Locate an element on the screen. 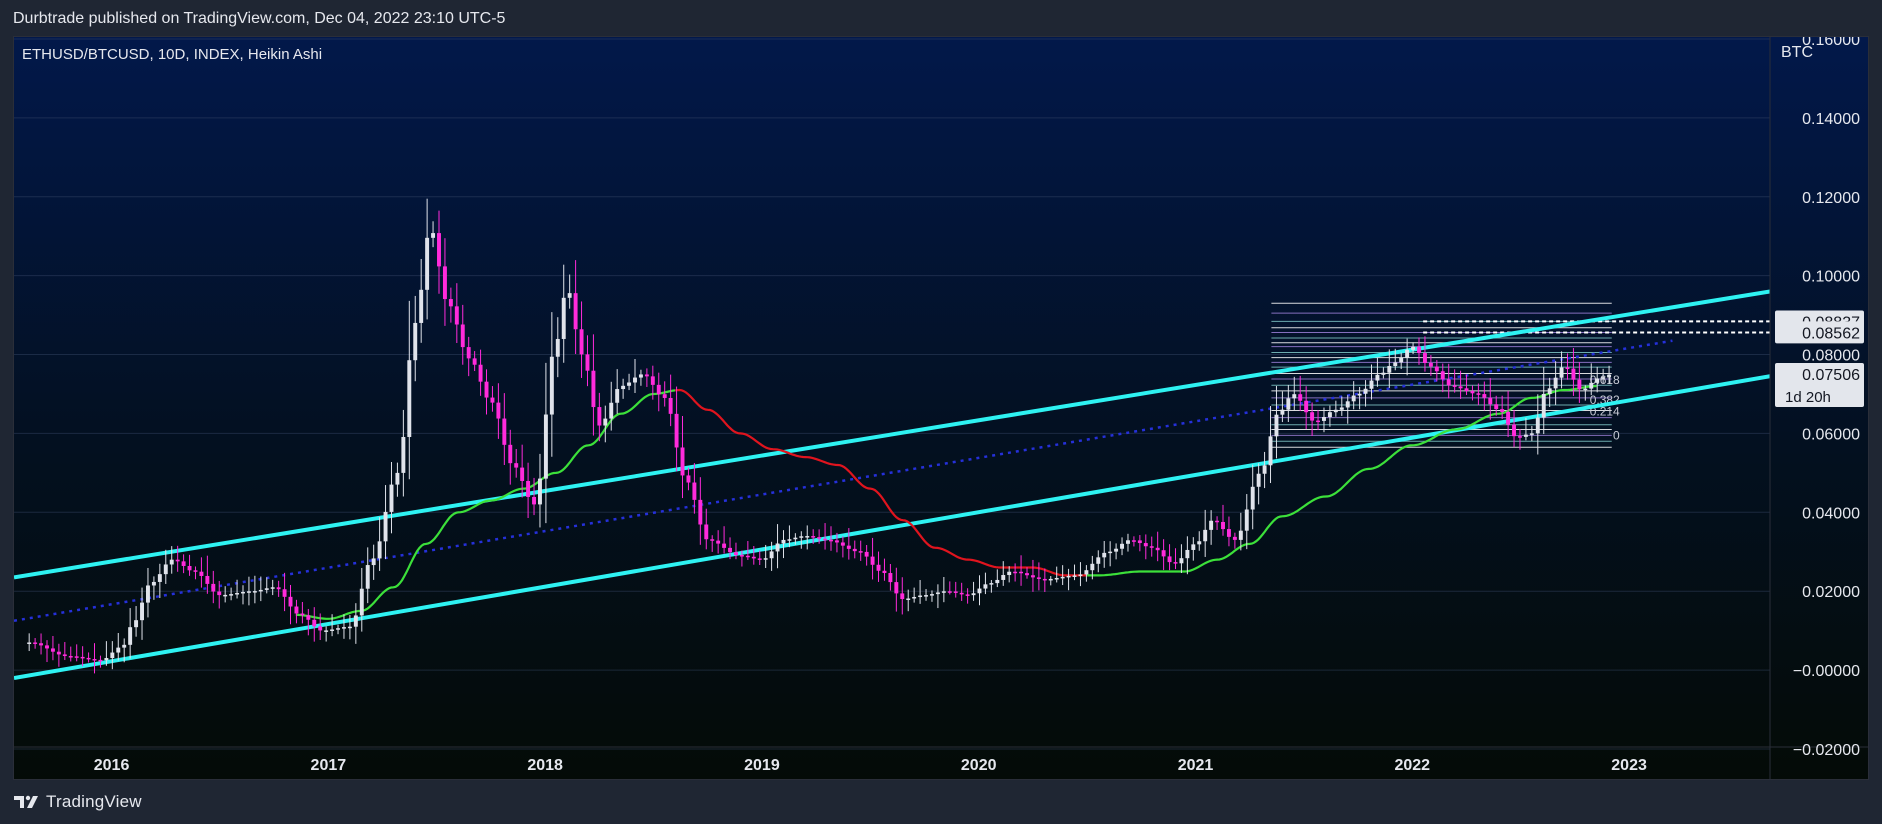 The height and width of the screenshot is (824, 1882). price-marker-box is located at coordinates (1819, 332).